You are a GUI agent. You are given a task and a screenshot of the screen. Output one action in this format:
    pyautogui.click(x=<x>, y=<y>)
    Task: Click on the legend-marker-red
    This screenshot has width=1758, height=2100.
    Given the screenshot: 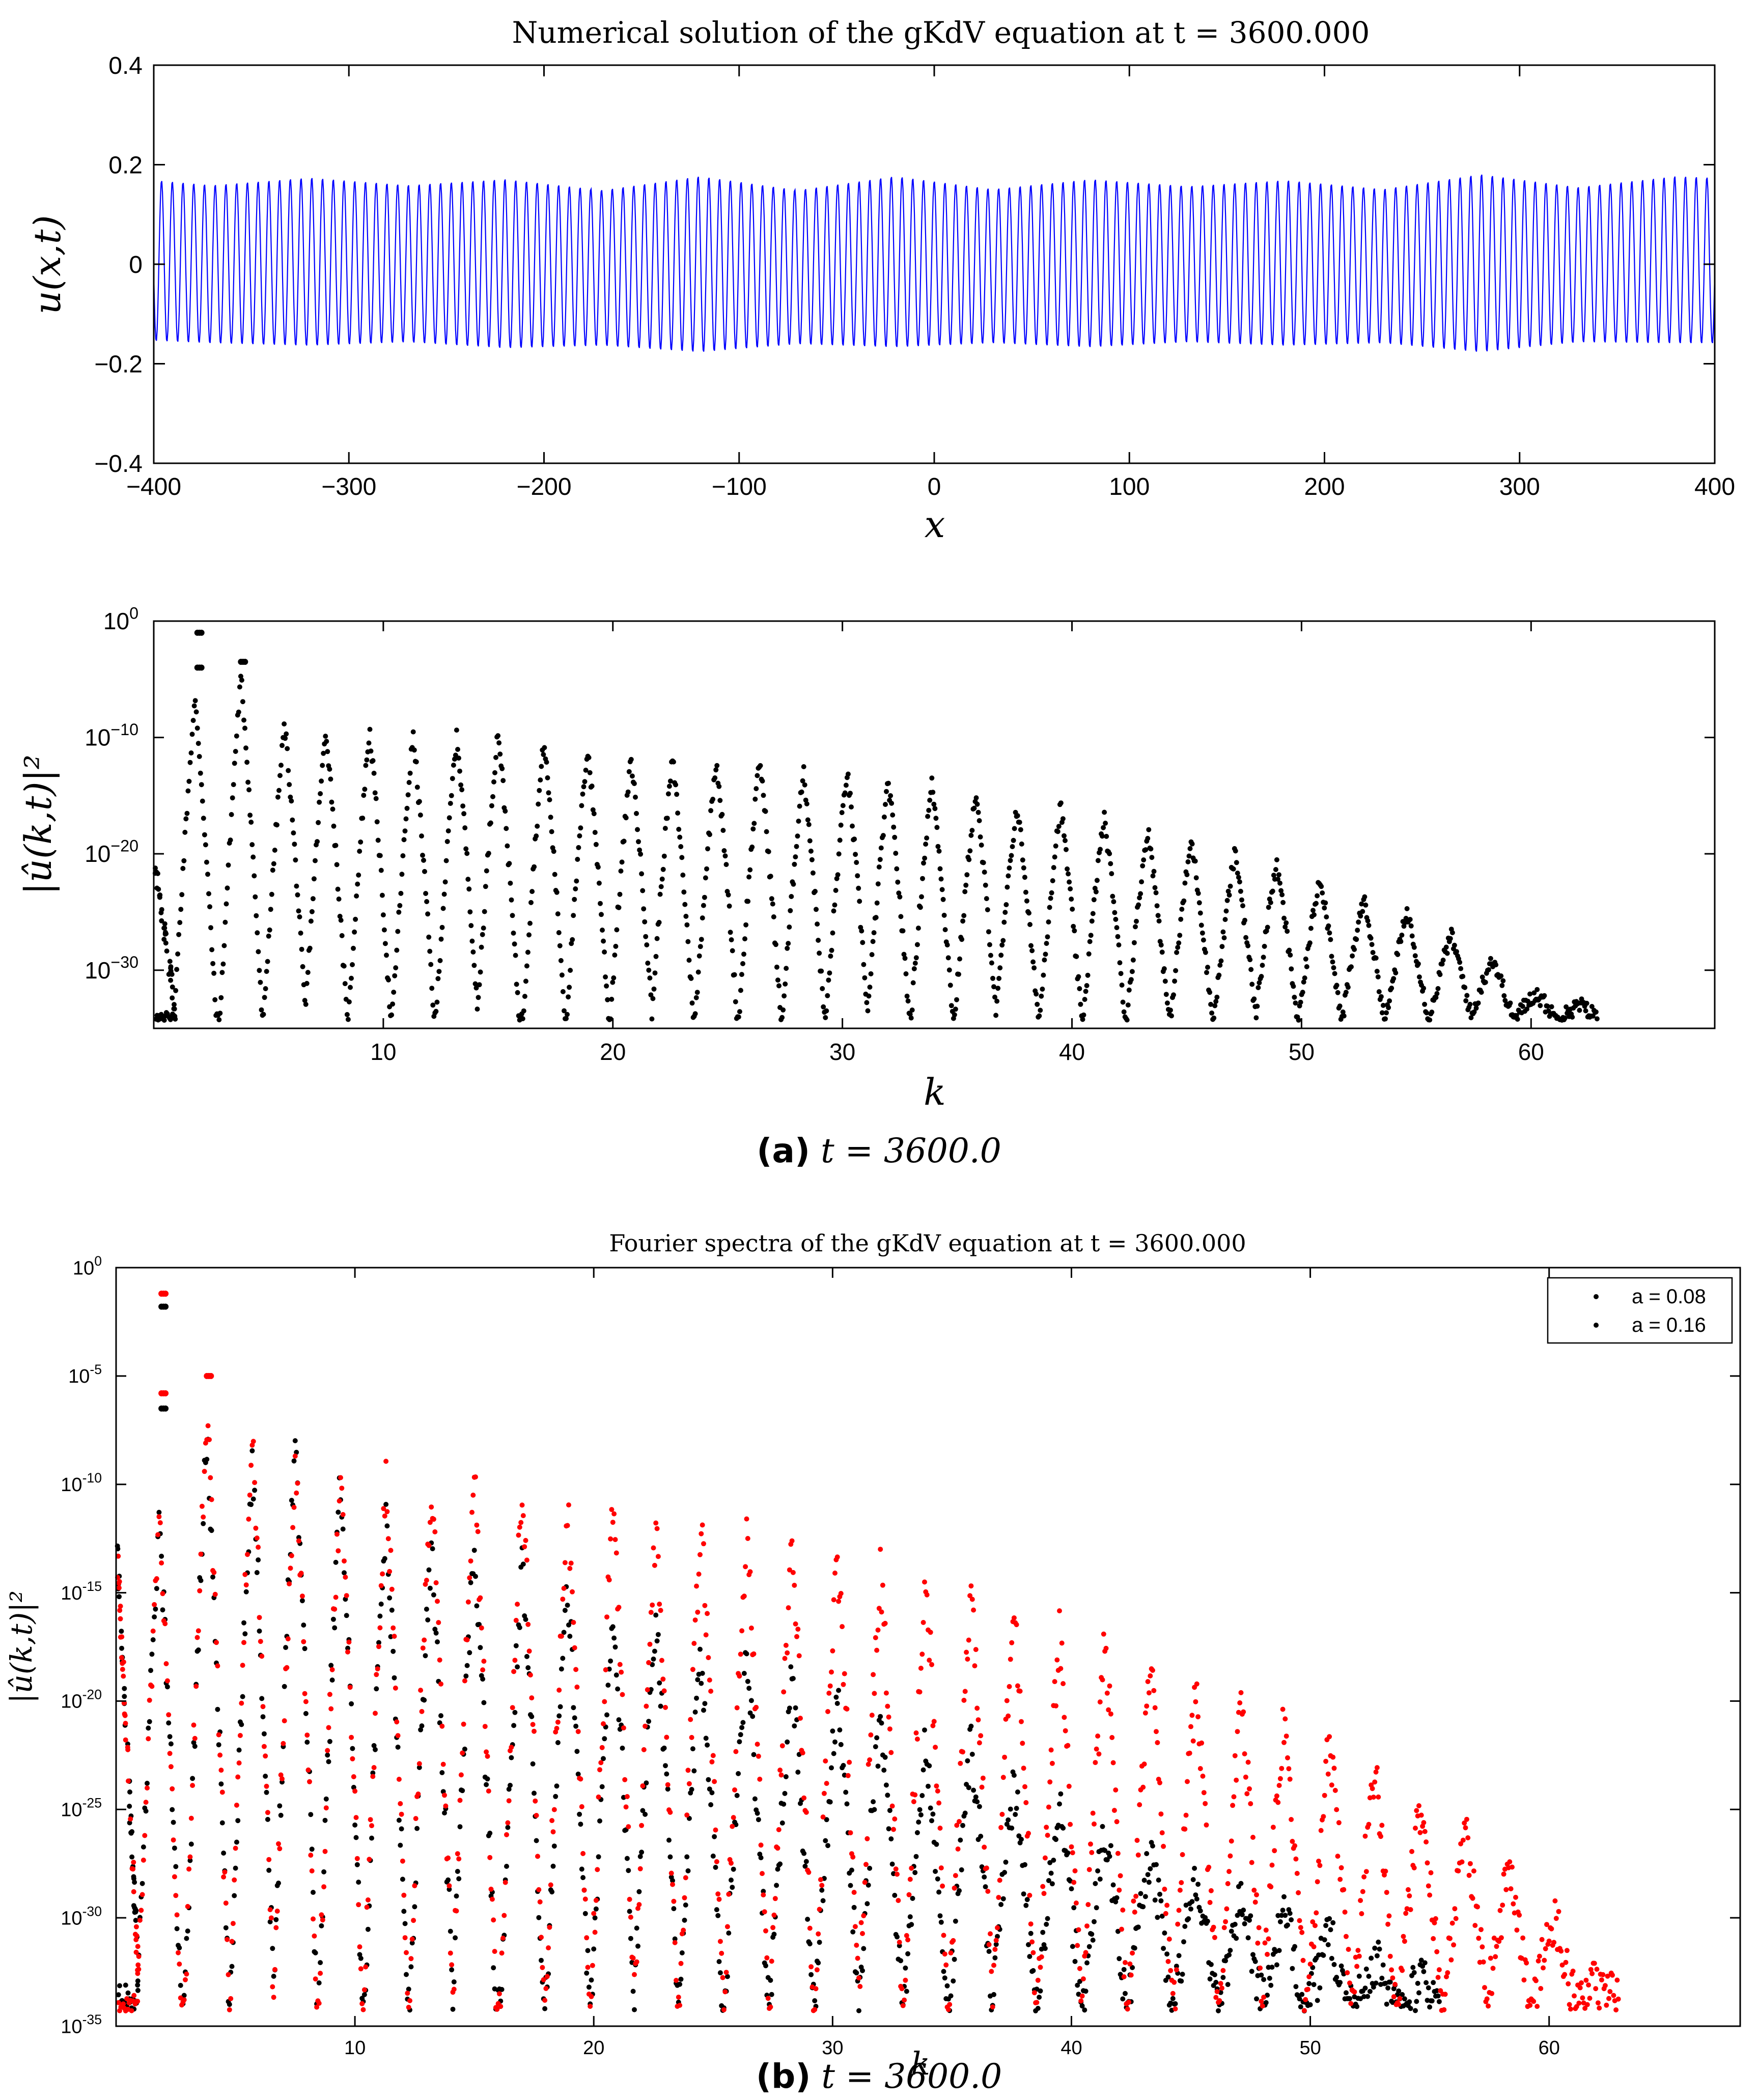 What is the action you would take?
    pyautogui.click(x=1597, y=1325)
    